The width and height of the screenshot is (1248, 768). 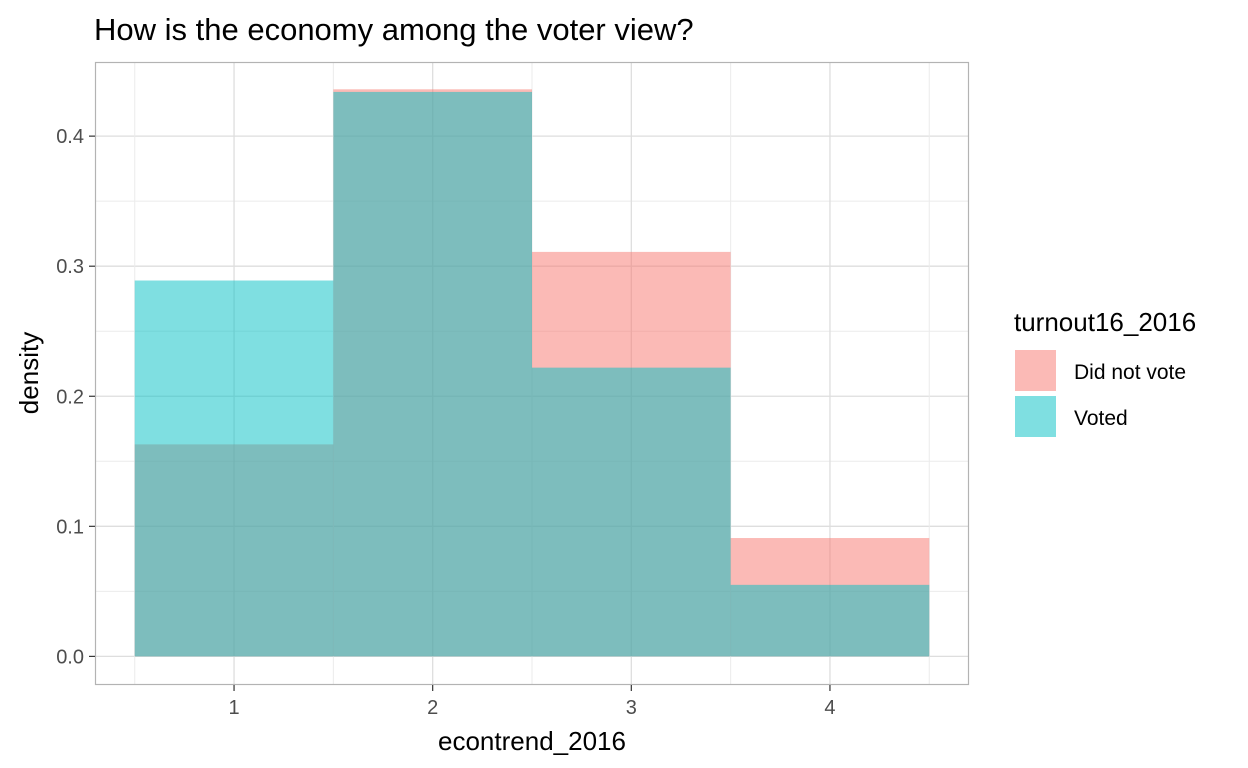 I want to click on x-axis-title: econtrend_2016, so click(x=532, y=741).